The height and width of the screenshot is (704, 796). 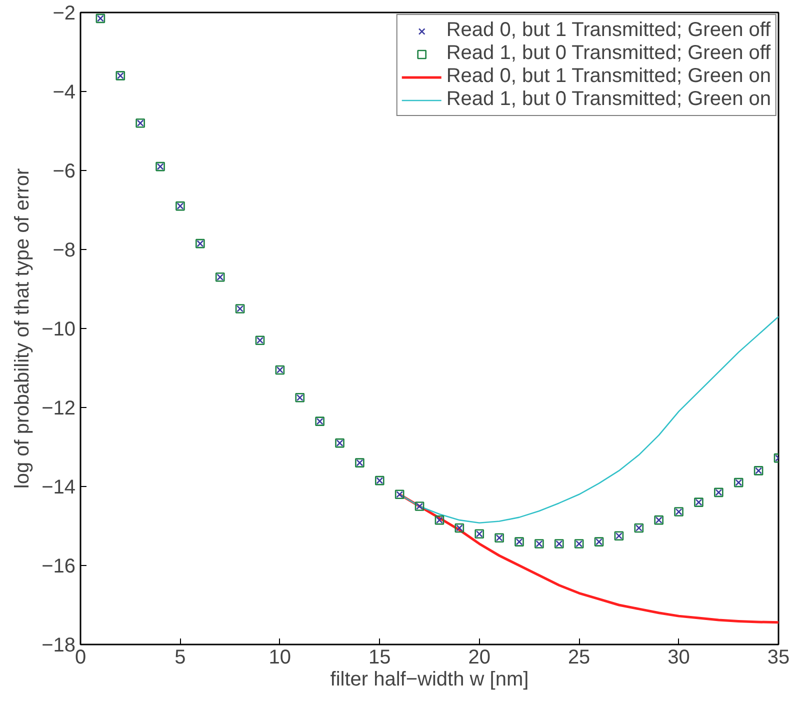 What do you see at coordinates (64, 171) in the screenshot?
I see `y-tick-label: −6` at bounding box center [64, 171].